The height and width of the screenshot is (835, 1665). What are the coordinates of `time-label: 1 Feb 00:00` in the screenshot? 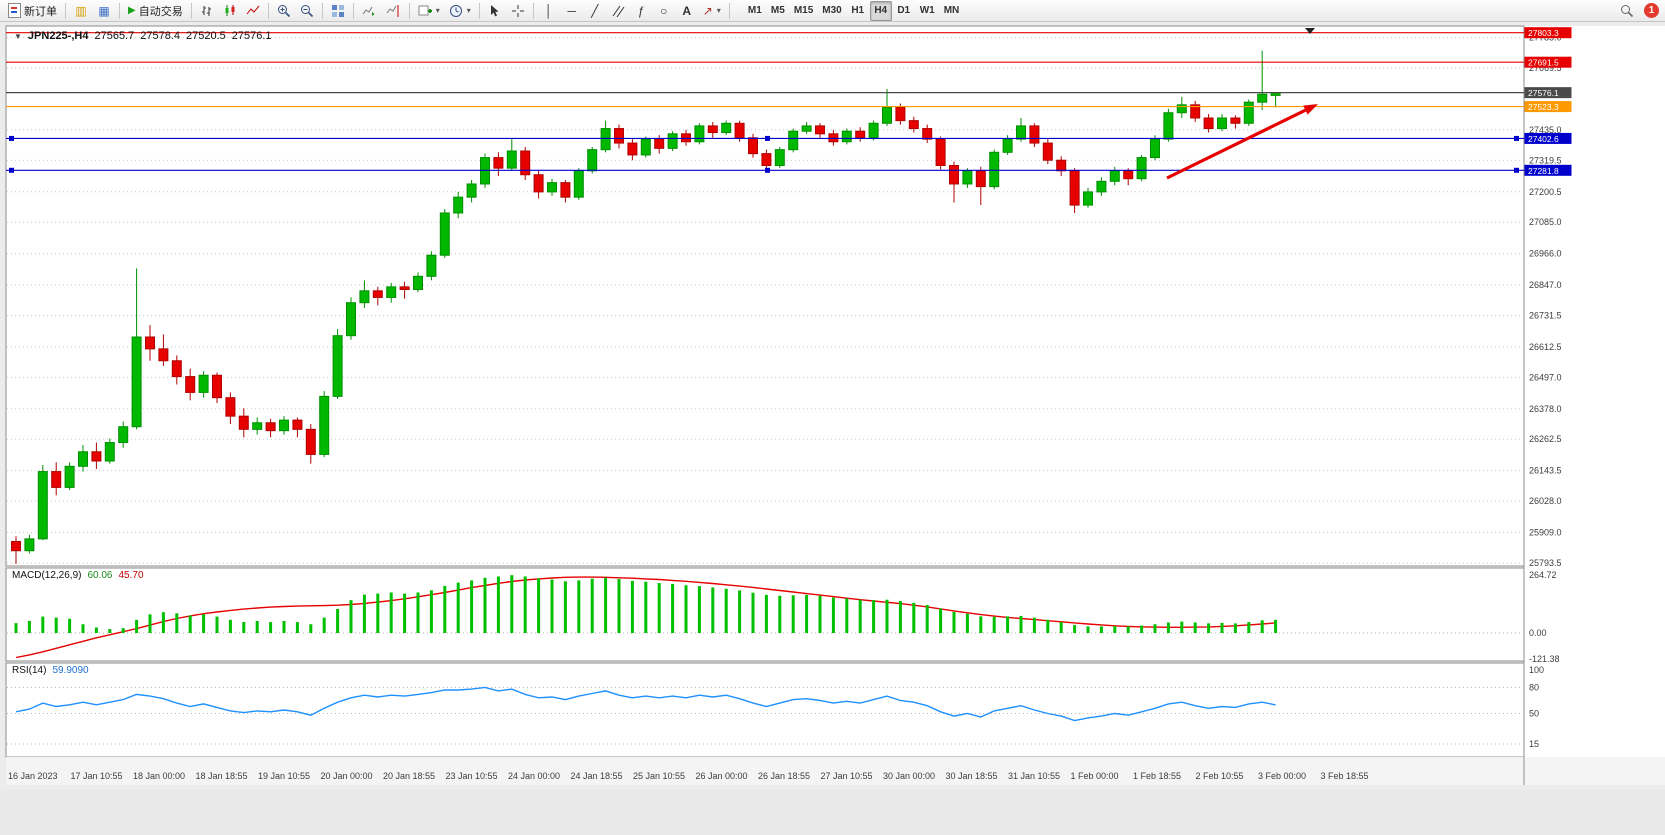 It's located at (1095, 776).